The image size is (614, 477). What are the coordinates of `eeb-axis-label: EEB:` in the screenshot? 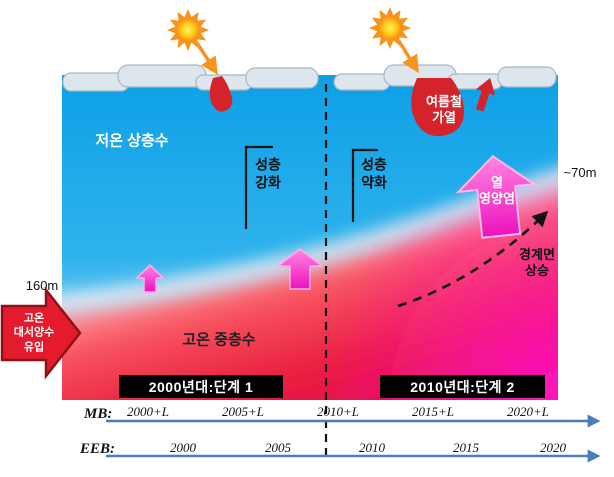 It's located at (98, 449).